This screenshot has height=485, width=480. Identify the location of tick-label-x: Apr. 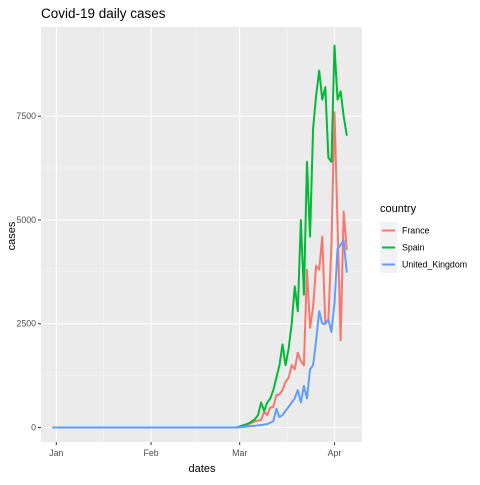
(335, 453).